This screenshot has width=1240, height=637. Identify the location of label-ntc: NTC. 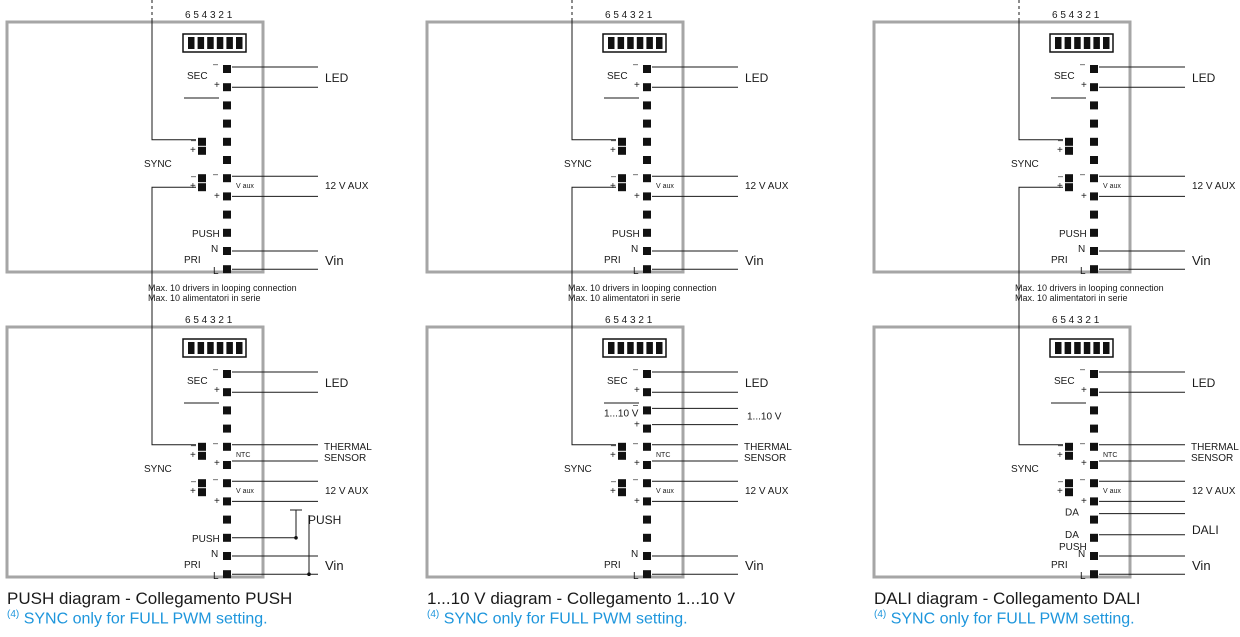
(243, 455).